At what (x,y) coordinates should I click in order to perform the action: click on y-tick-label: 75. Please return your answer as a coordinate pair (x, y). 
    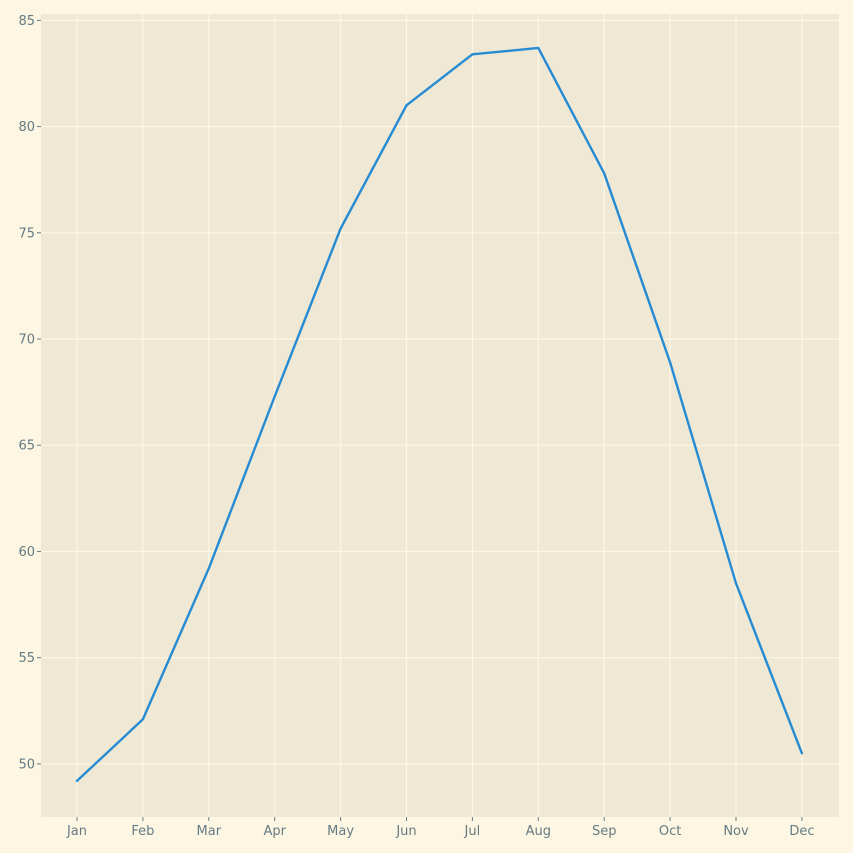
    Looking at the image, I should click on (26, 233).